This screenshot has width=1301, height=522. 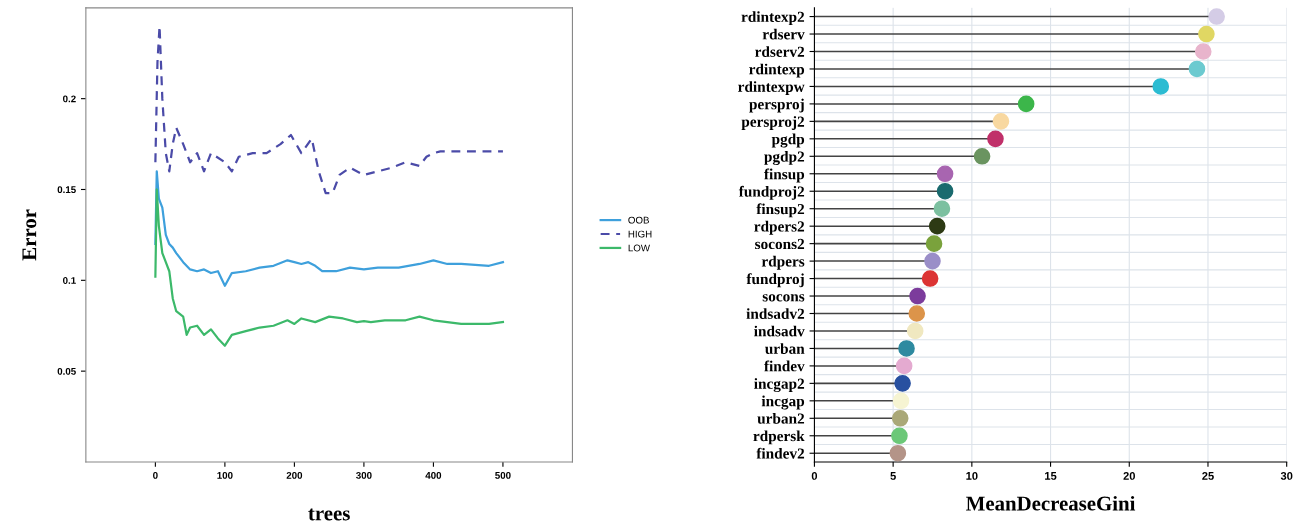 I want to click on y-tick-label: rdpersk, so click(x=779, y=437).